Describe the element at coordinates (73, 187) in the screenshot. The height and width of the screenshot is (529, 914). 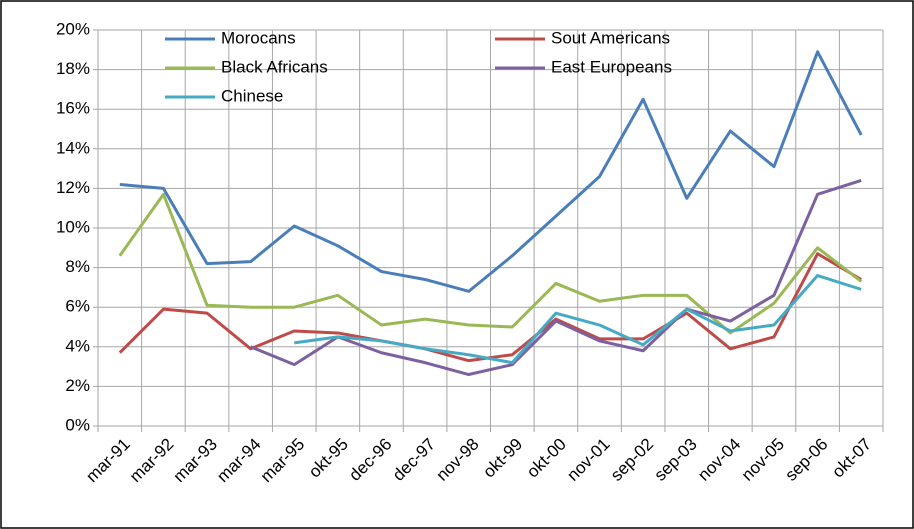
I see `y-tick-label: 12%` at that location.